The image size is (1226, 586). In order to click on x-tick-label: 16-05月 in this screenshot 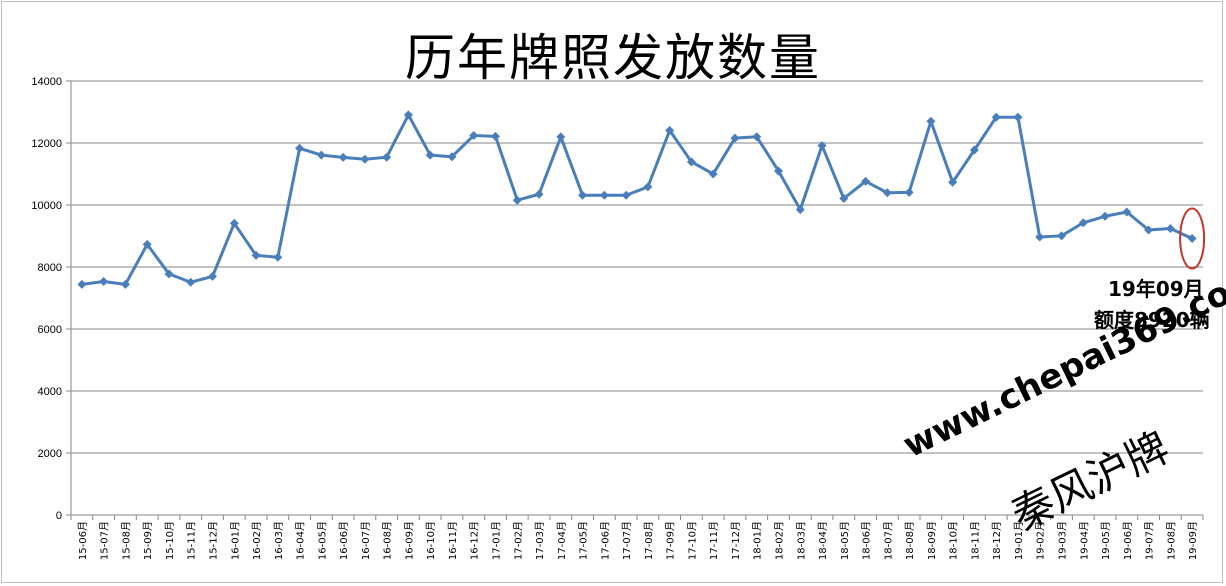, I will do `click(322, 540)`.